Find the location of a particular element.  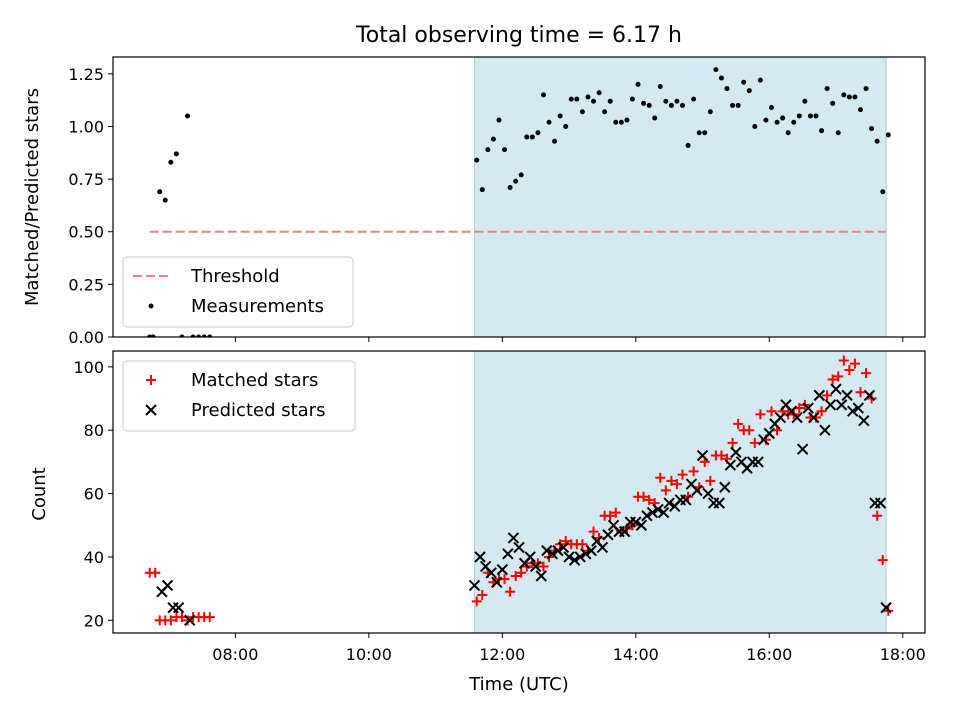

y-tick-label: 80 is located at coordinates (94, 430).